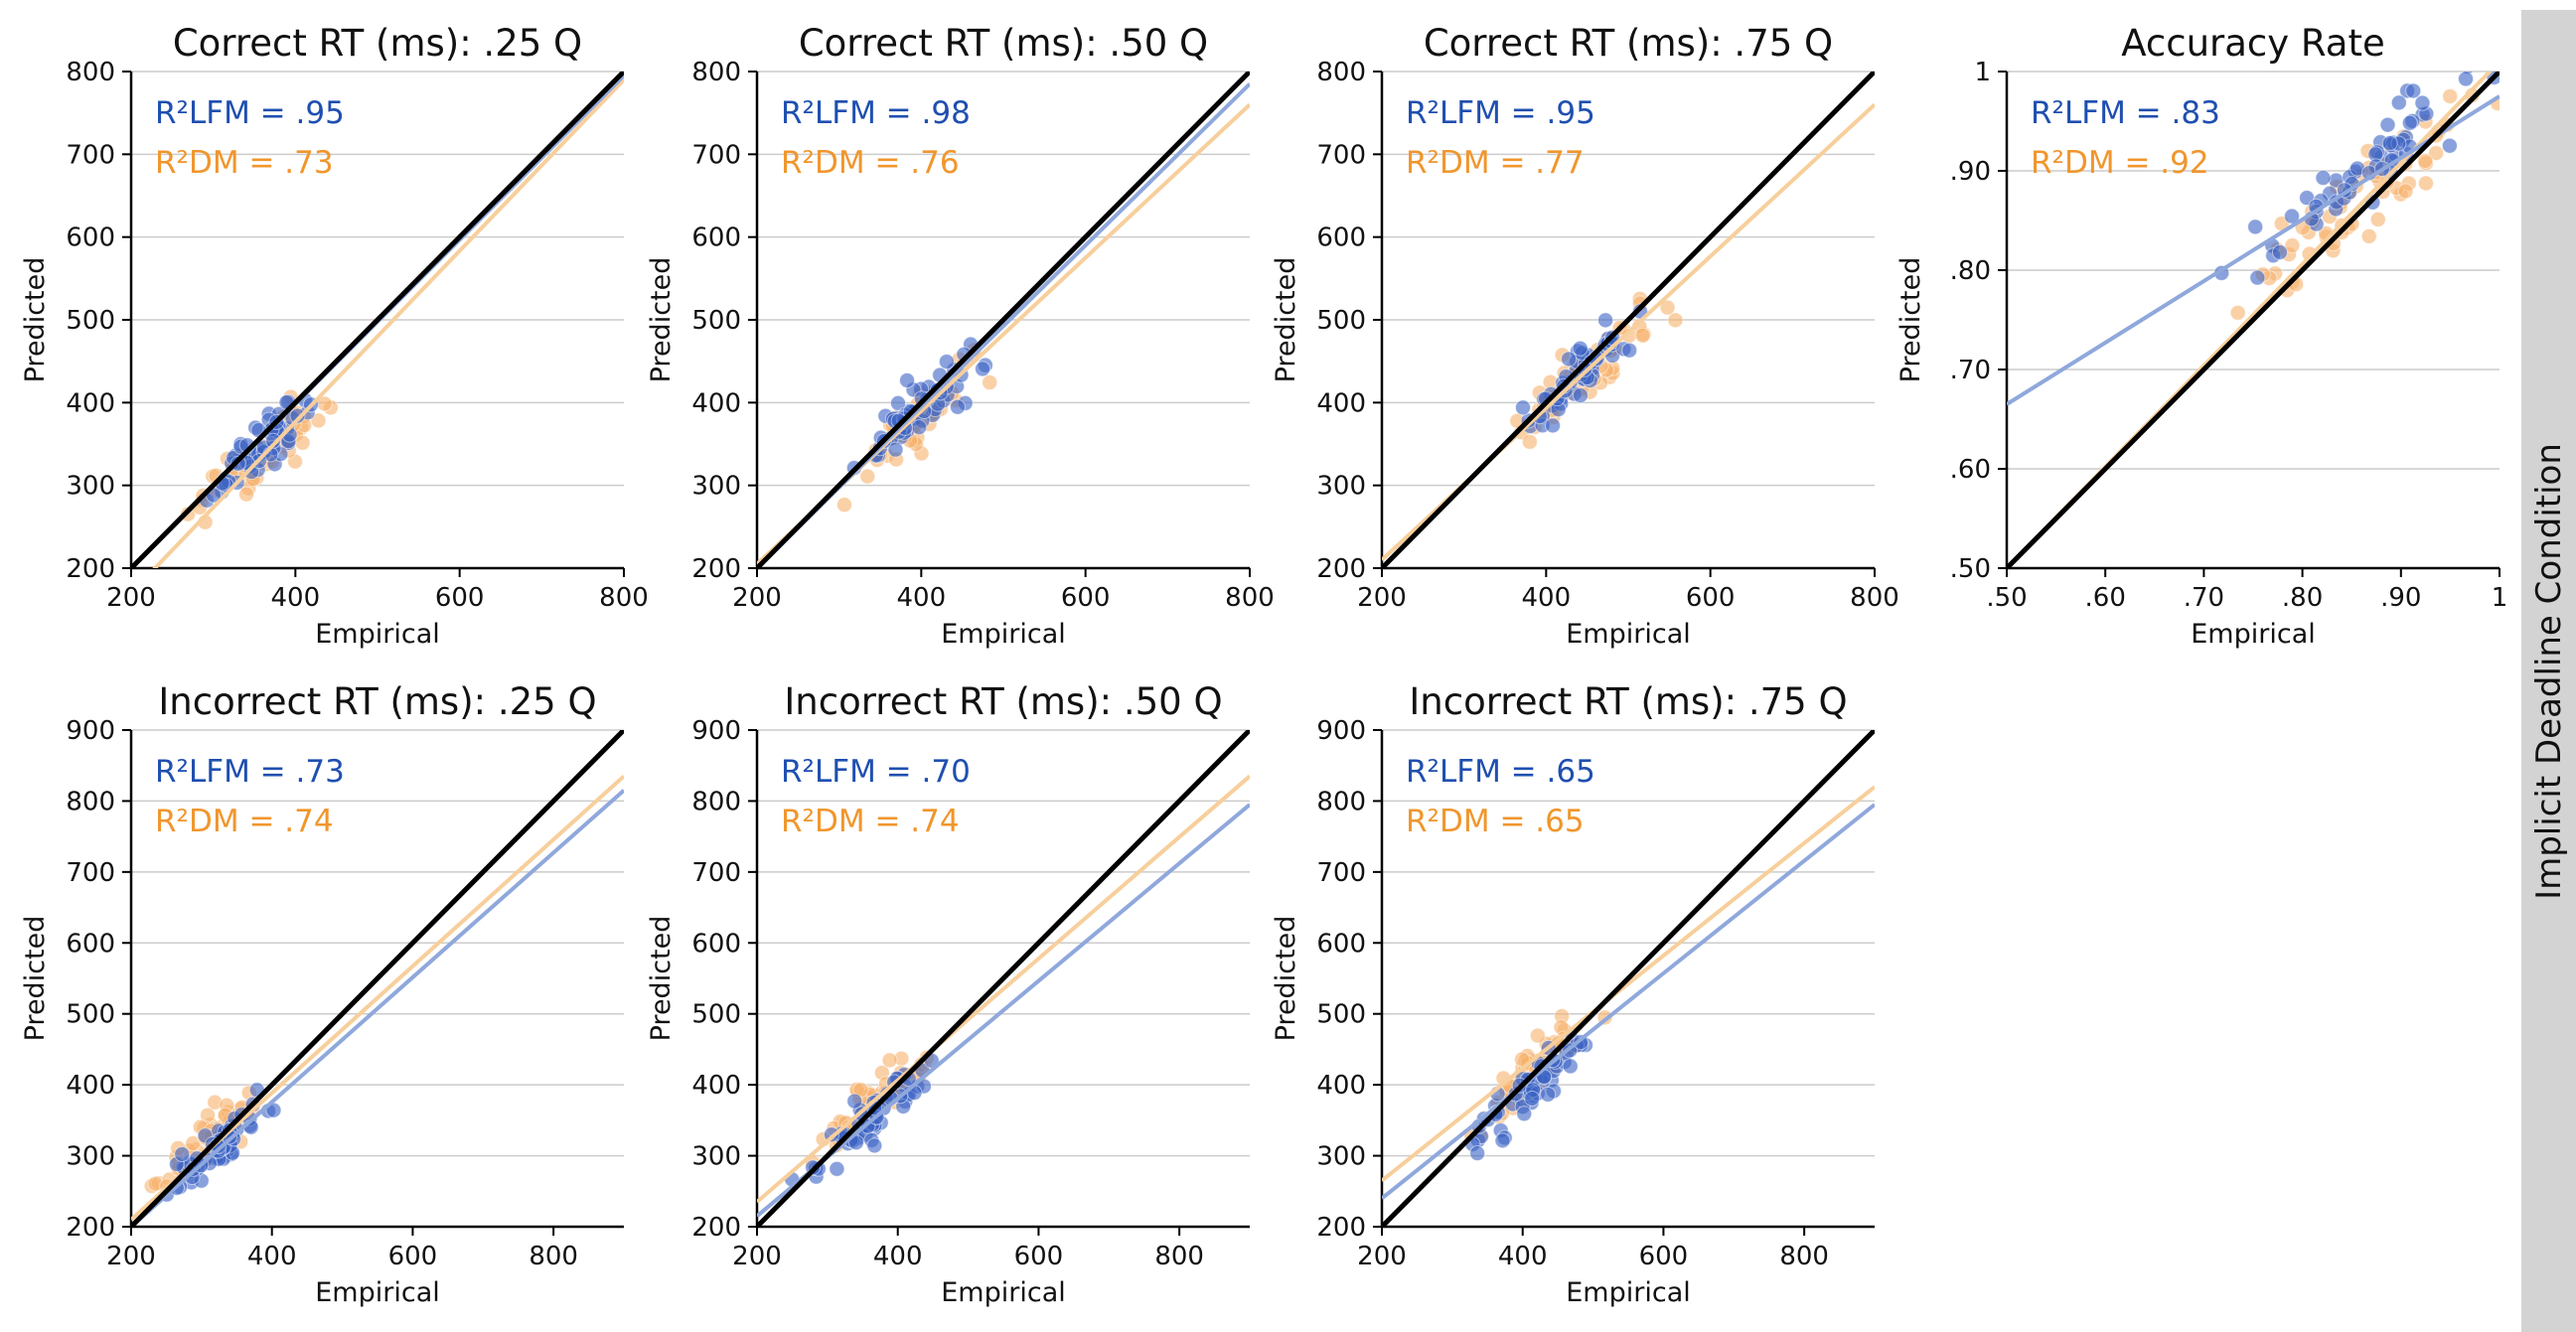  What do you see at coordinates (2356, 183) in the screenshot?
I see `scatter-points` at bounding box center [2356, 183].